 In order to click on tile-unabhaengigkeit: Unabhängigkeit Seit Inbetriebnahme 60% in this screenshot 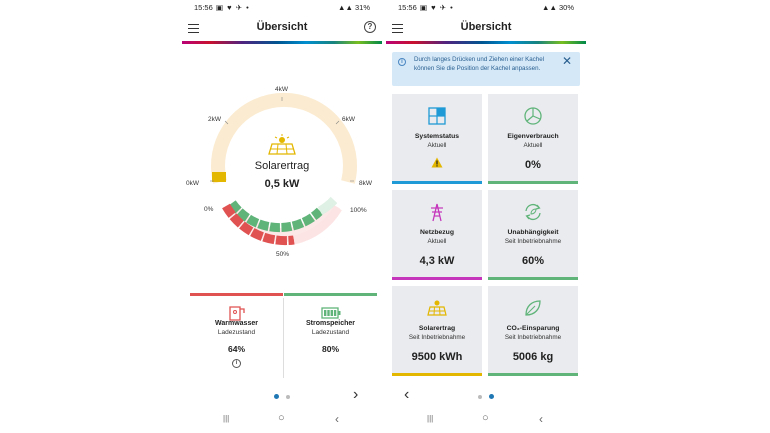, I will do `click(533, 235)`.